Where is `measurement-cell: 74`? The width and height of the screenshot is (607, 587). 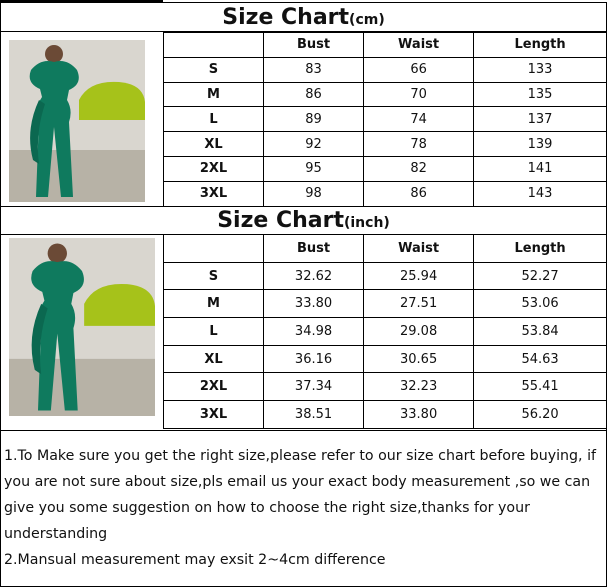
measurement-cell: 74 is located at coordinates (419, 119).